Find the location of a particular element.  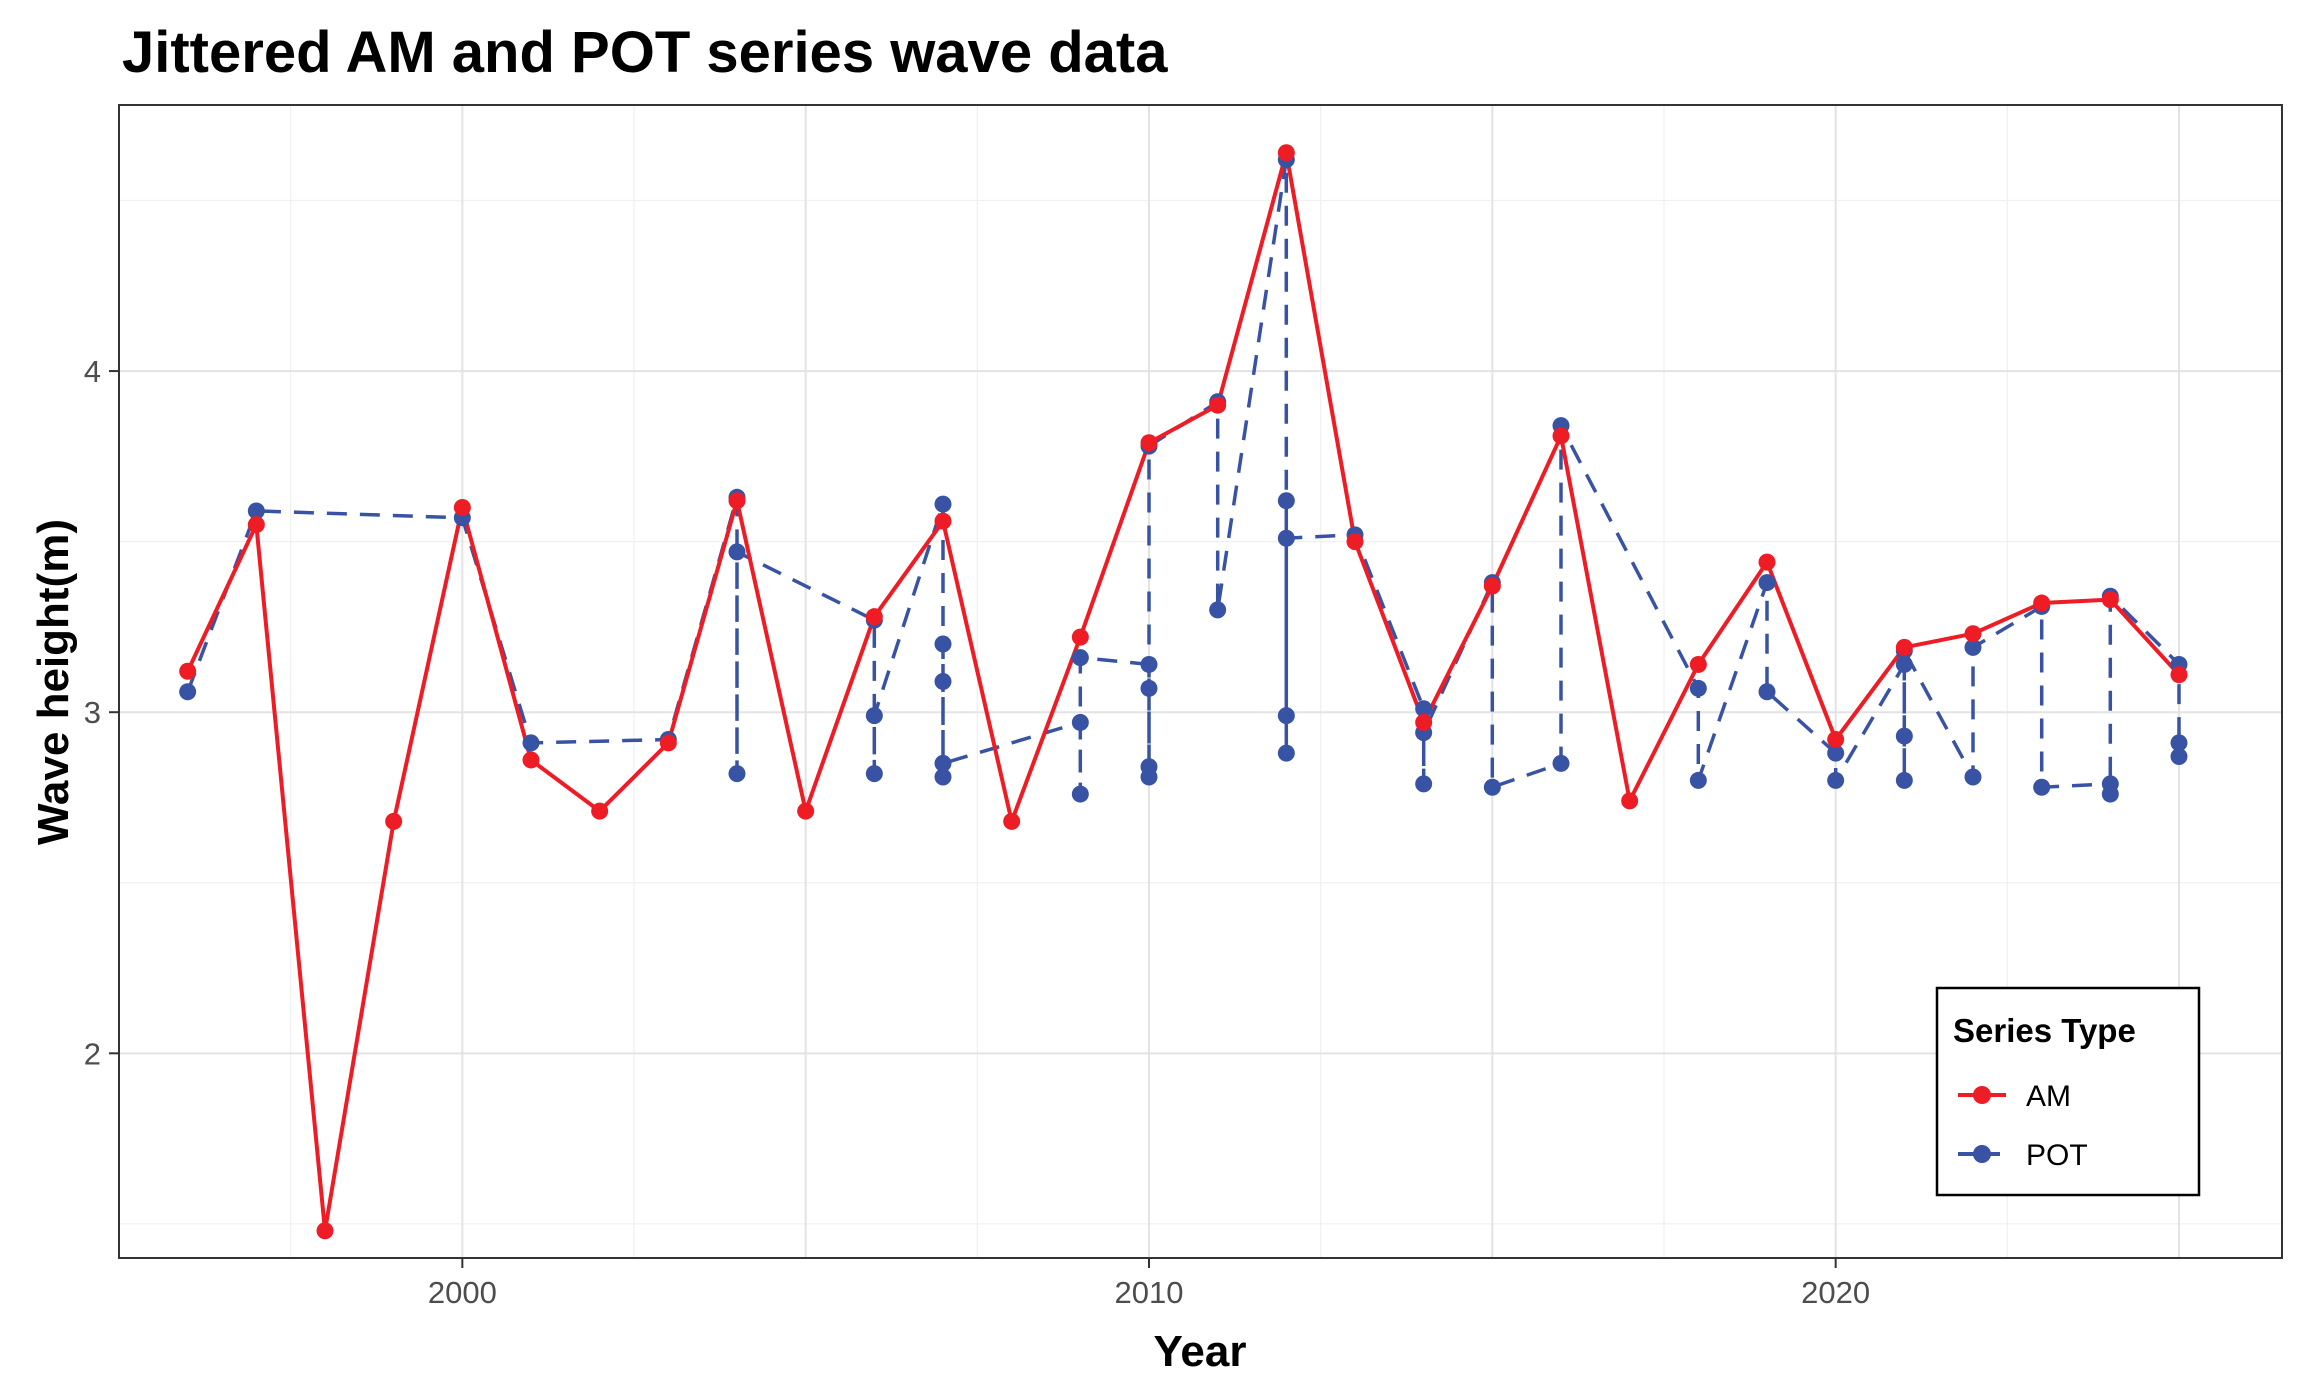

y-tick-label: 4 is located at coordinates (92, 371).